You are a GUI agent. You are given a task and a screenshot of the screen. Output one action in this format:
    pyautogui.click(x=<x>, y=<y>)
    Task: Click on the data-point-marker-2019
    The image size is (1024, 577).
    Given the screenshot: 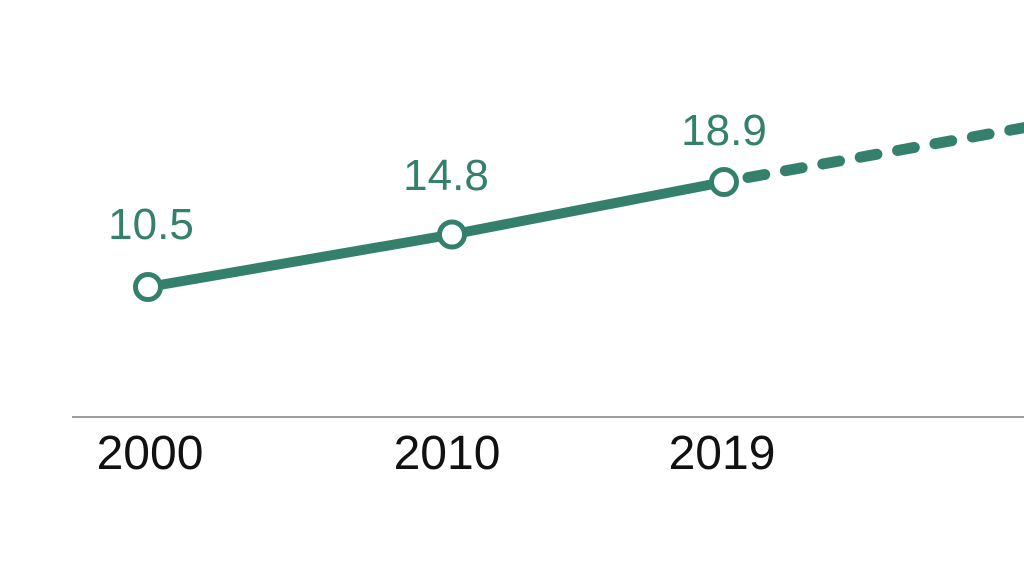 What is the action you would take?
    pyautogui.click(x=724, y=182)
    